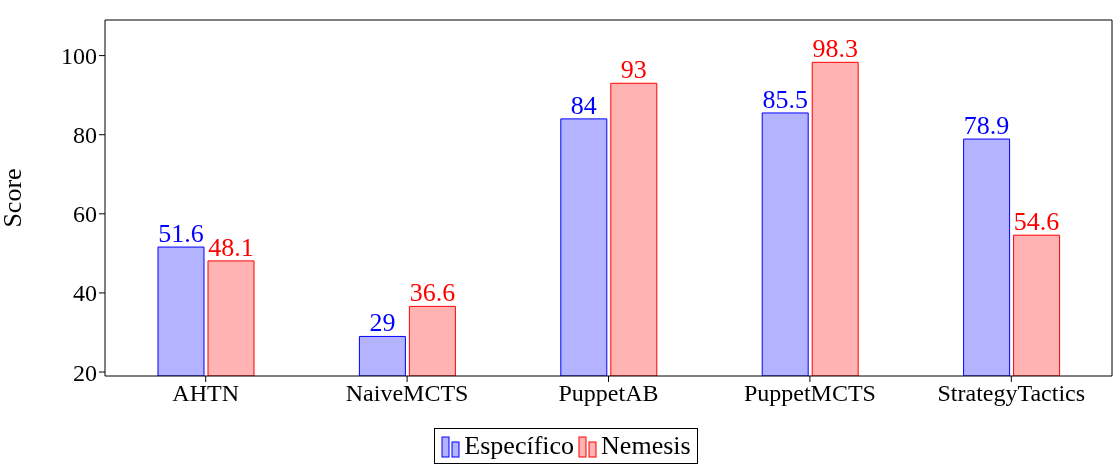 Image resolution: width=1120 pixels, height=468 pixels. Describe the element at coordinates (646, 446) in the screenshot. I see `legend-label: Nemesis` at that location.